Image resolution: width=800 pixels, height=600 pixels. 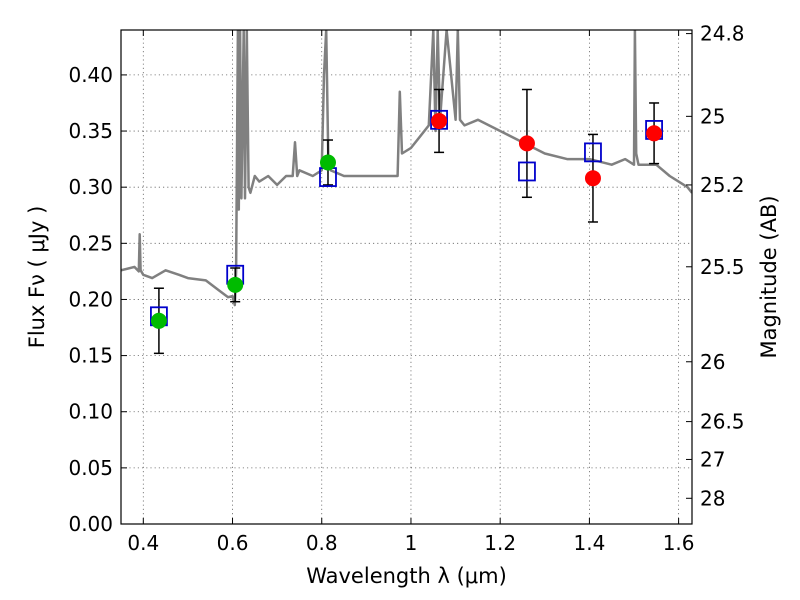 What do you see at coordinates (90, 468) in the screenshot?
I see `y-tick-label: 0.05` at bounding box center [90, 468].